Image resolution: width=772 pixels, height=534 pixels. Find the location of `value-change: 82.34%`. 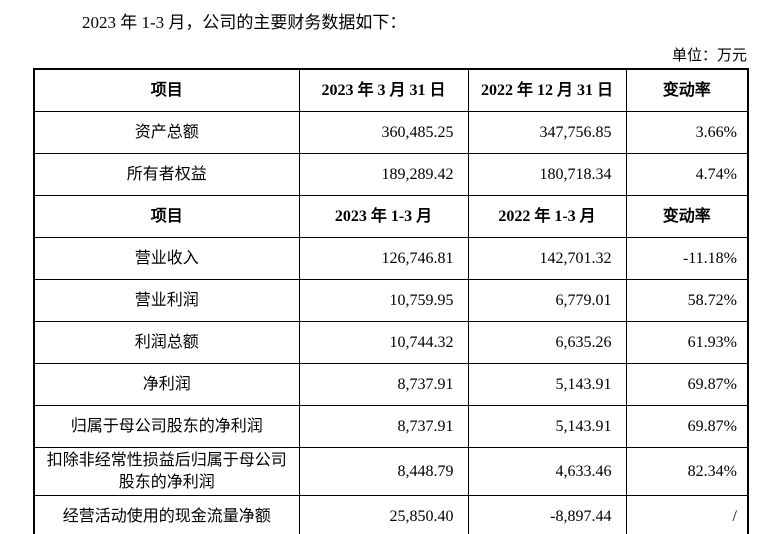

value-change: 82.34% is located at coordinates (687, 471).